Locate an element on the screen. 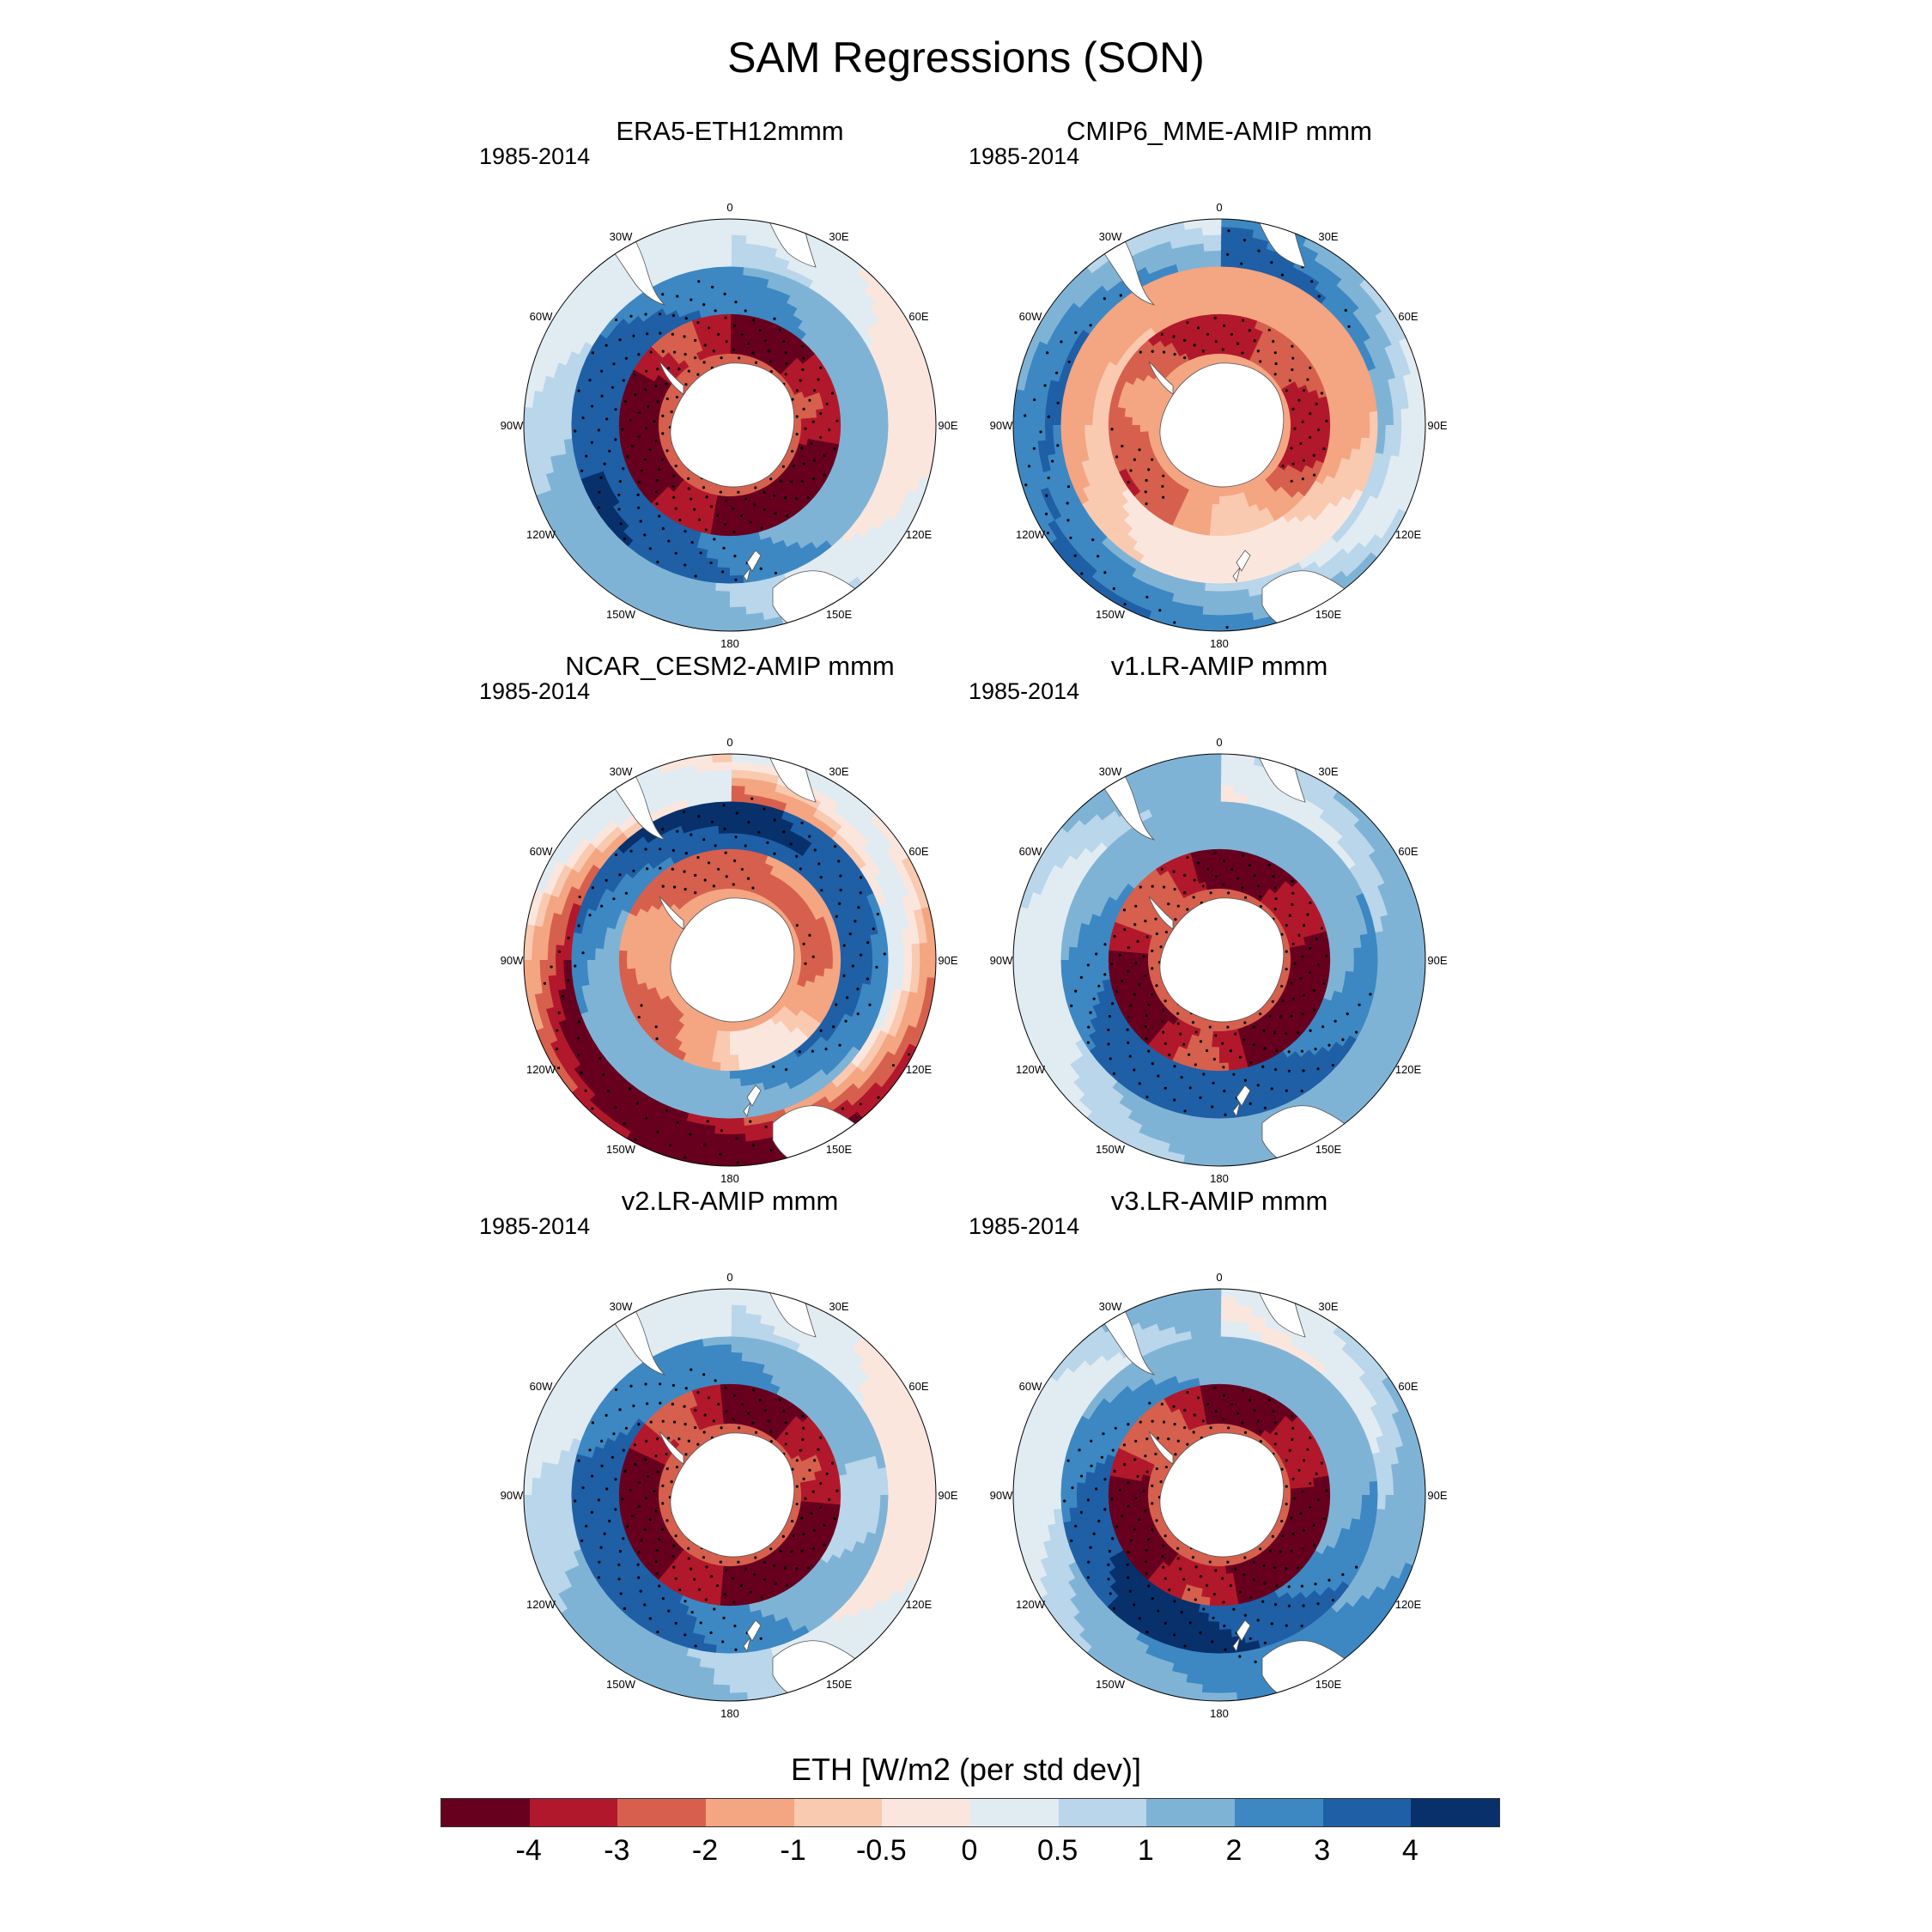  figure-title: SAM Regressions (SON) is located at coordinates (966, 58).